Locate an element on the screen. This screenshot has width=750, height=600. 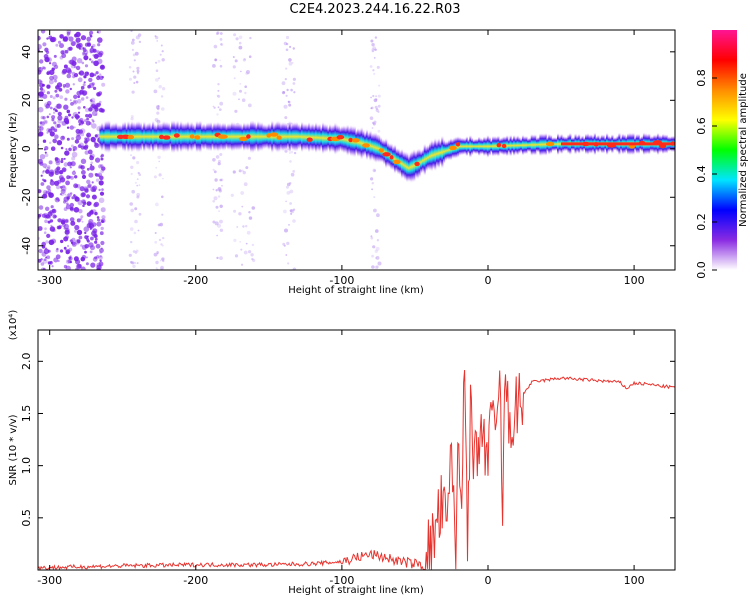
x-tick-label: -200 is located at coordinates (195, 280).